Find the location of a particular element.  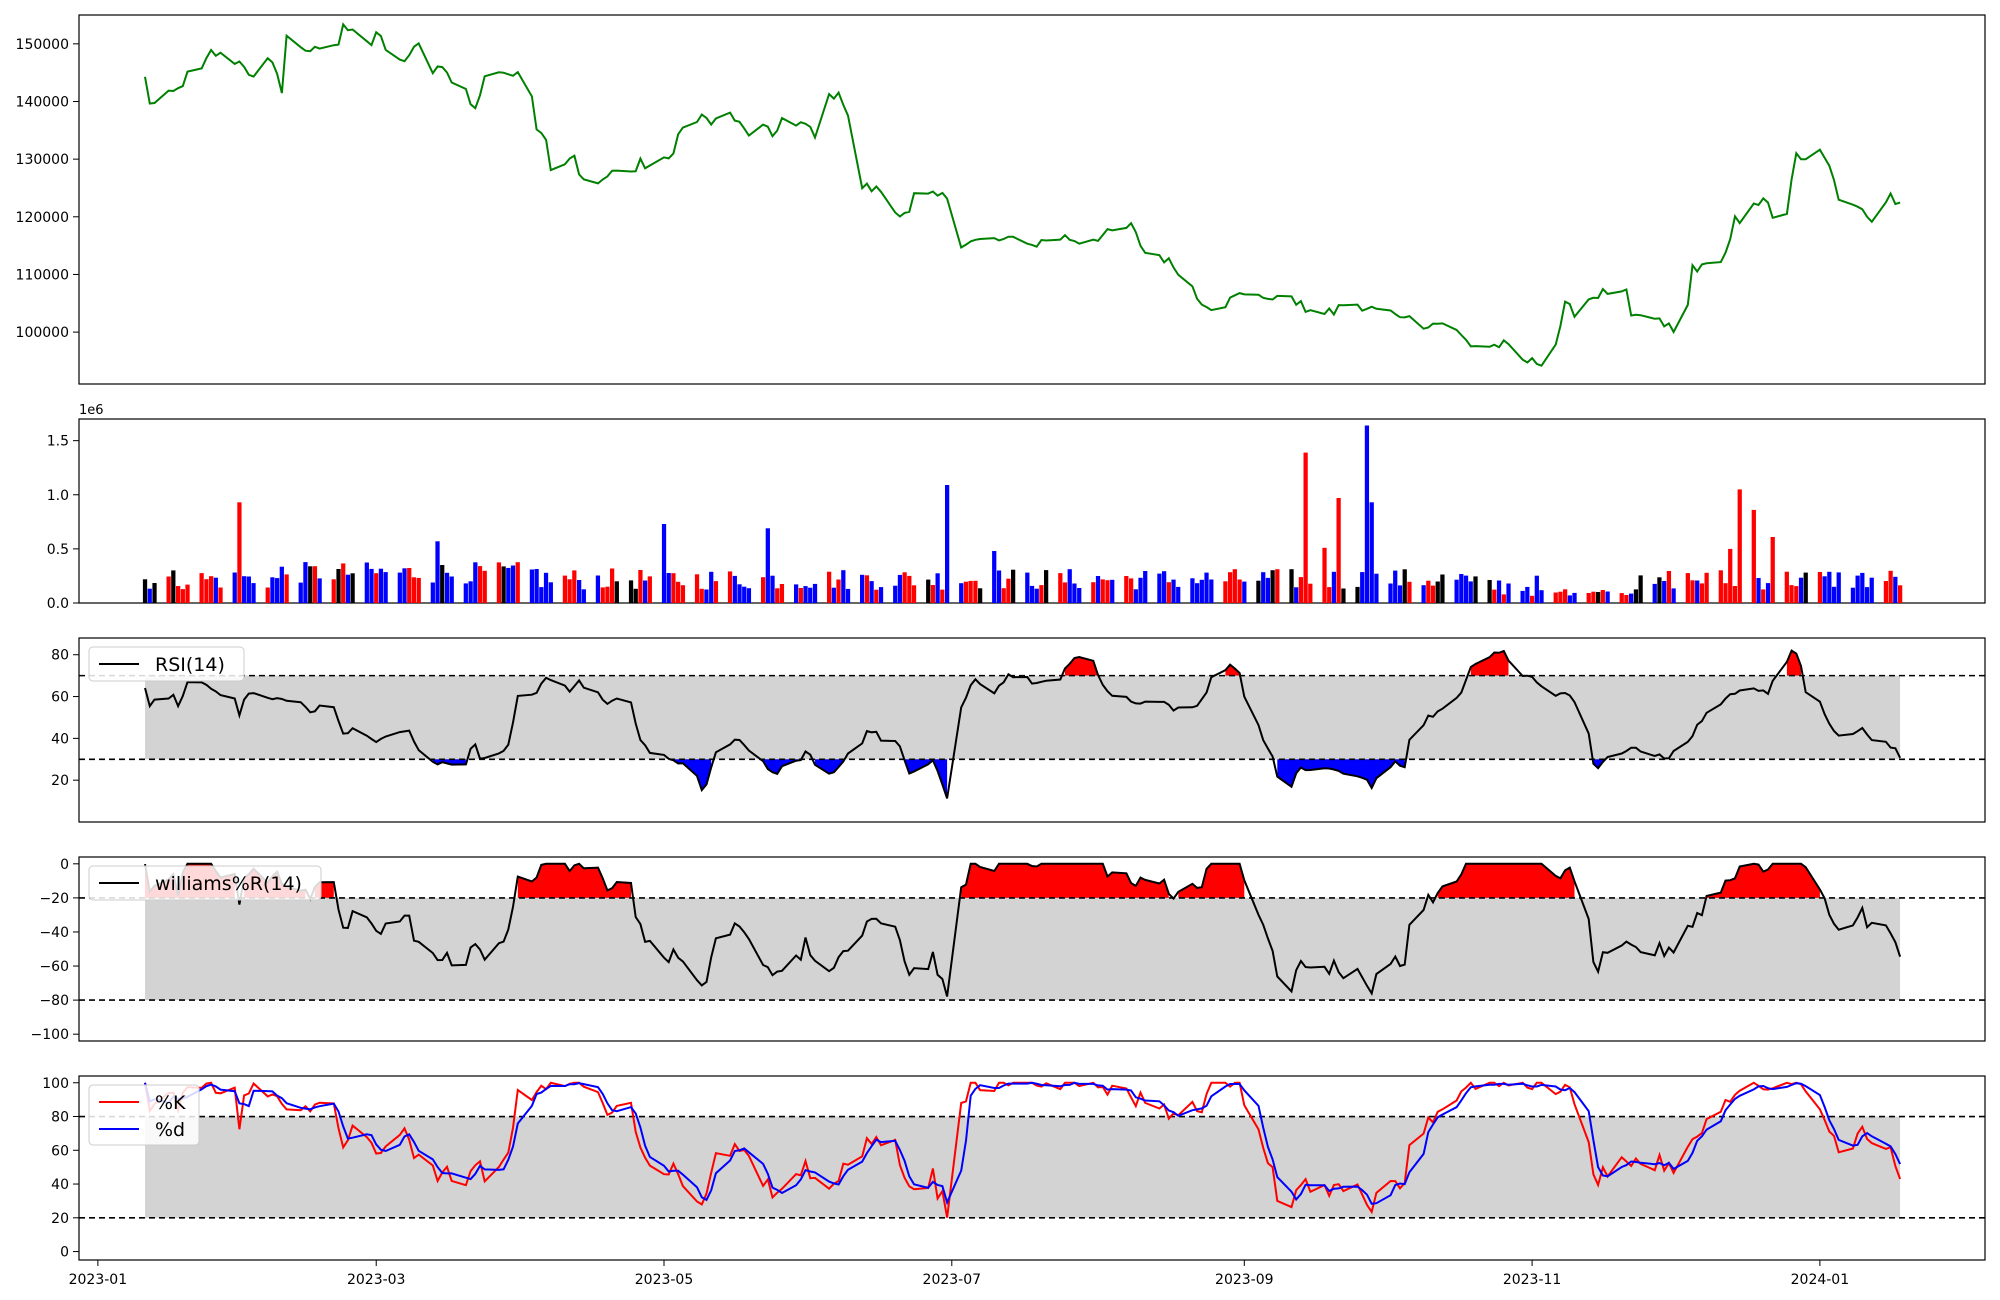

williams-panel: −100 −80 −60 −40 −20 0 williams%R(14) is located at coordinates (1008, 949).